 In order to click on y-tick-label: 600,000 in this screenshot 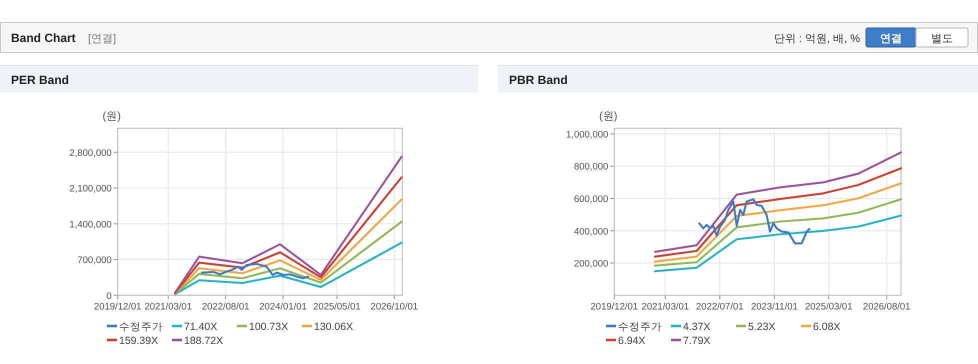, I will do `click(591, 199)`.